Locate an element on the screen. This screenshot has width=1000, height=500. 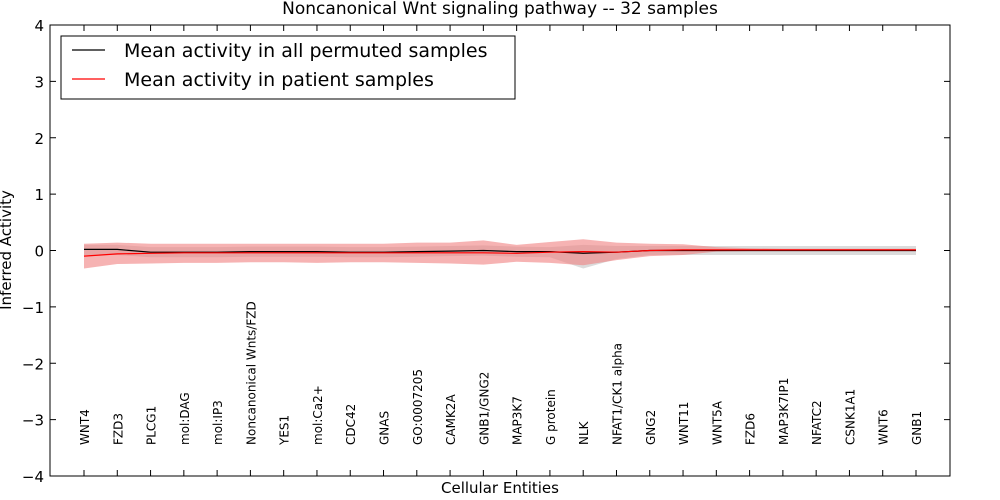
x-tick-label: MAP3K7IP1 is located at coordinates (784, 411).